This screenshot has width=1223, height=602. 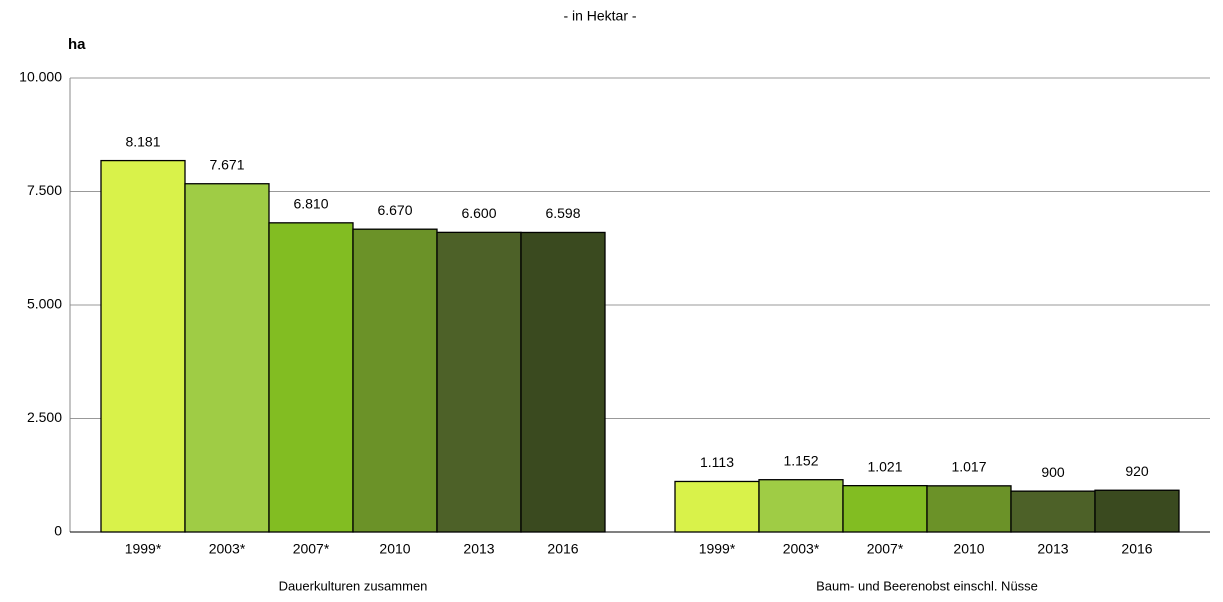 What do you see at coordinates (40, 77) in the screenshot?
I see `y-tick-label: 10.000` at bounding box center [40, 77].